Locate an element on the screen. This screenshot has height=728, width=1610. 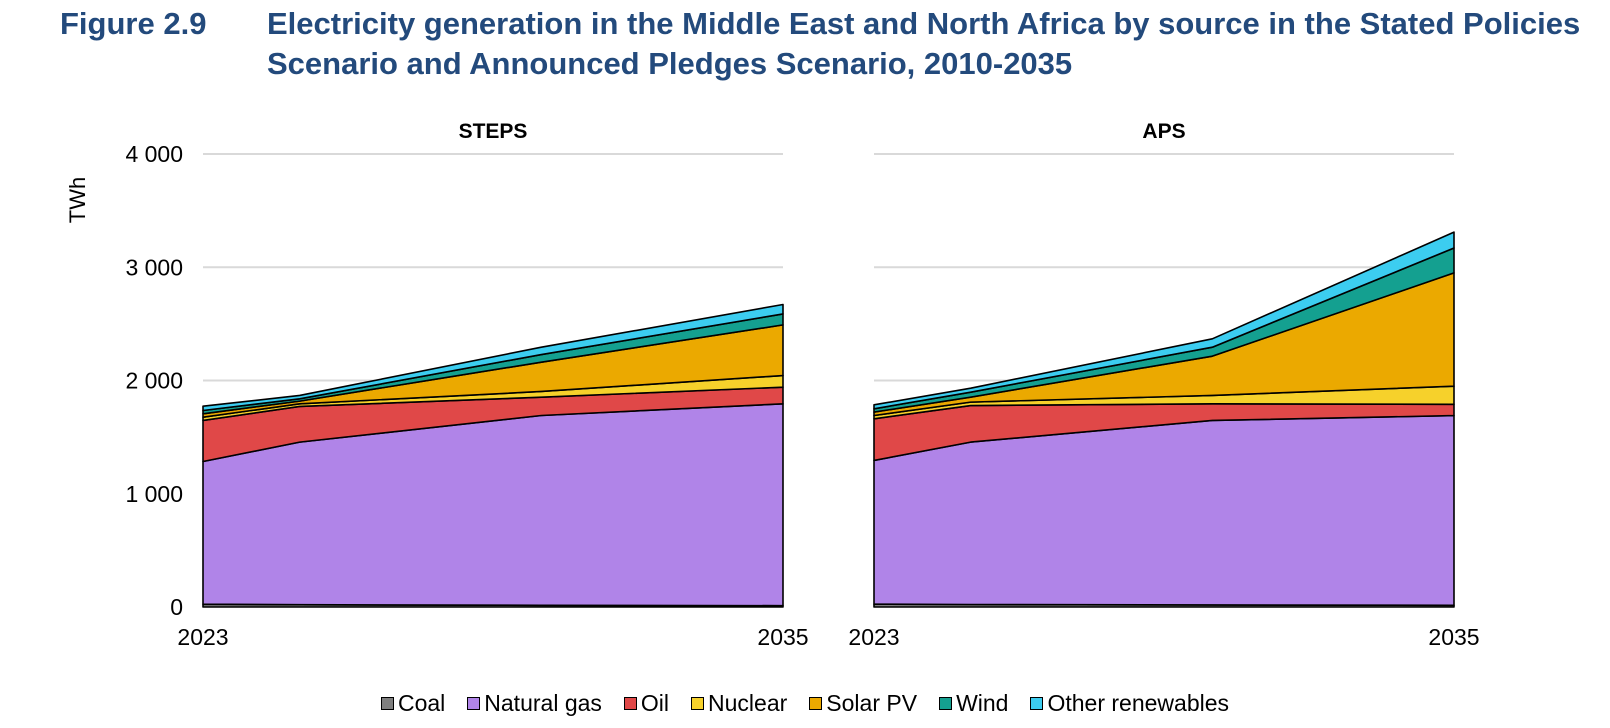
y-tick-label: 2 000 is located at coordinates (154, 381).